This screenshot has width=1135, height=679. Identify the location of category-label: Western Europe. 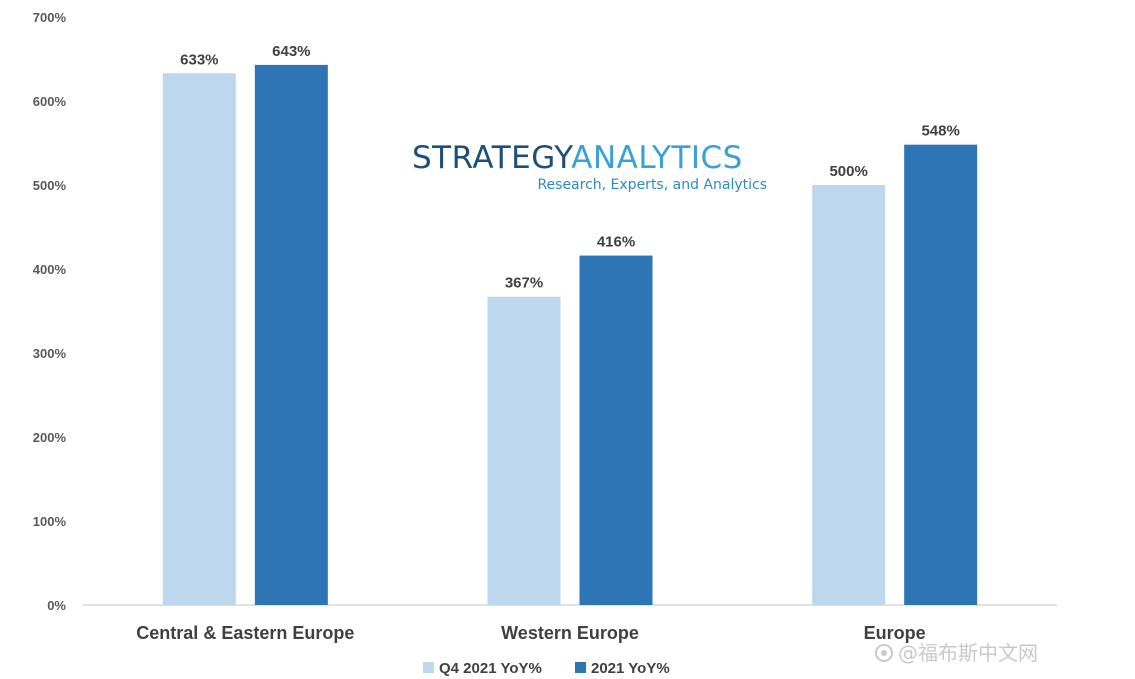
(570, 633).